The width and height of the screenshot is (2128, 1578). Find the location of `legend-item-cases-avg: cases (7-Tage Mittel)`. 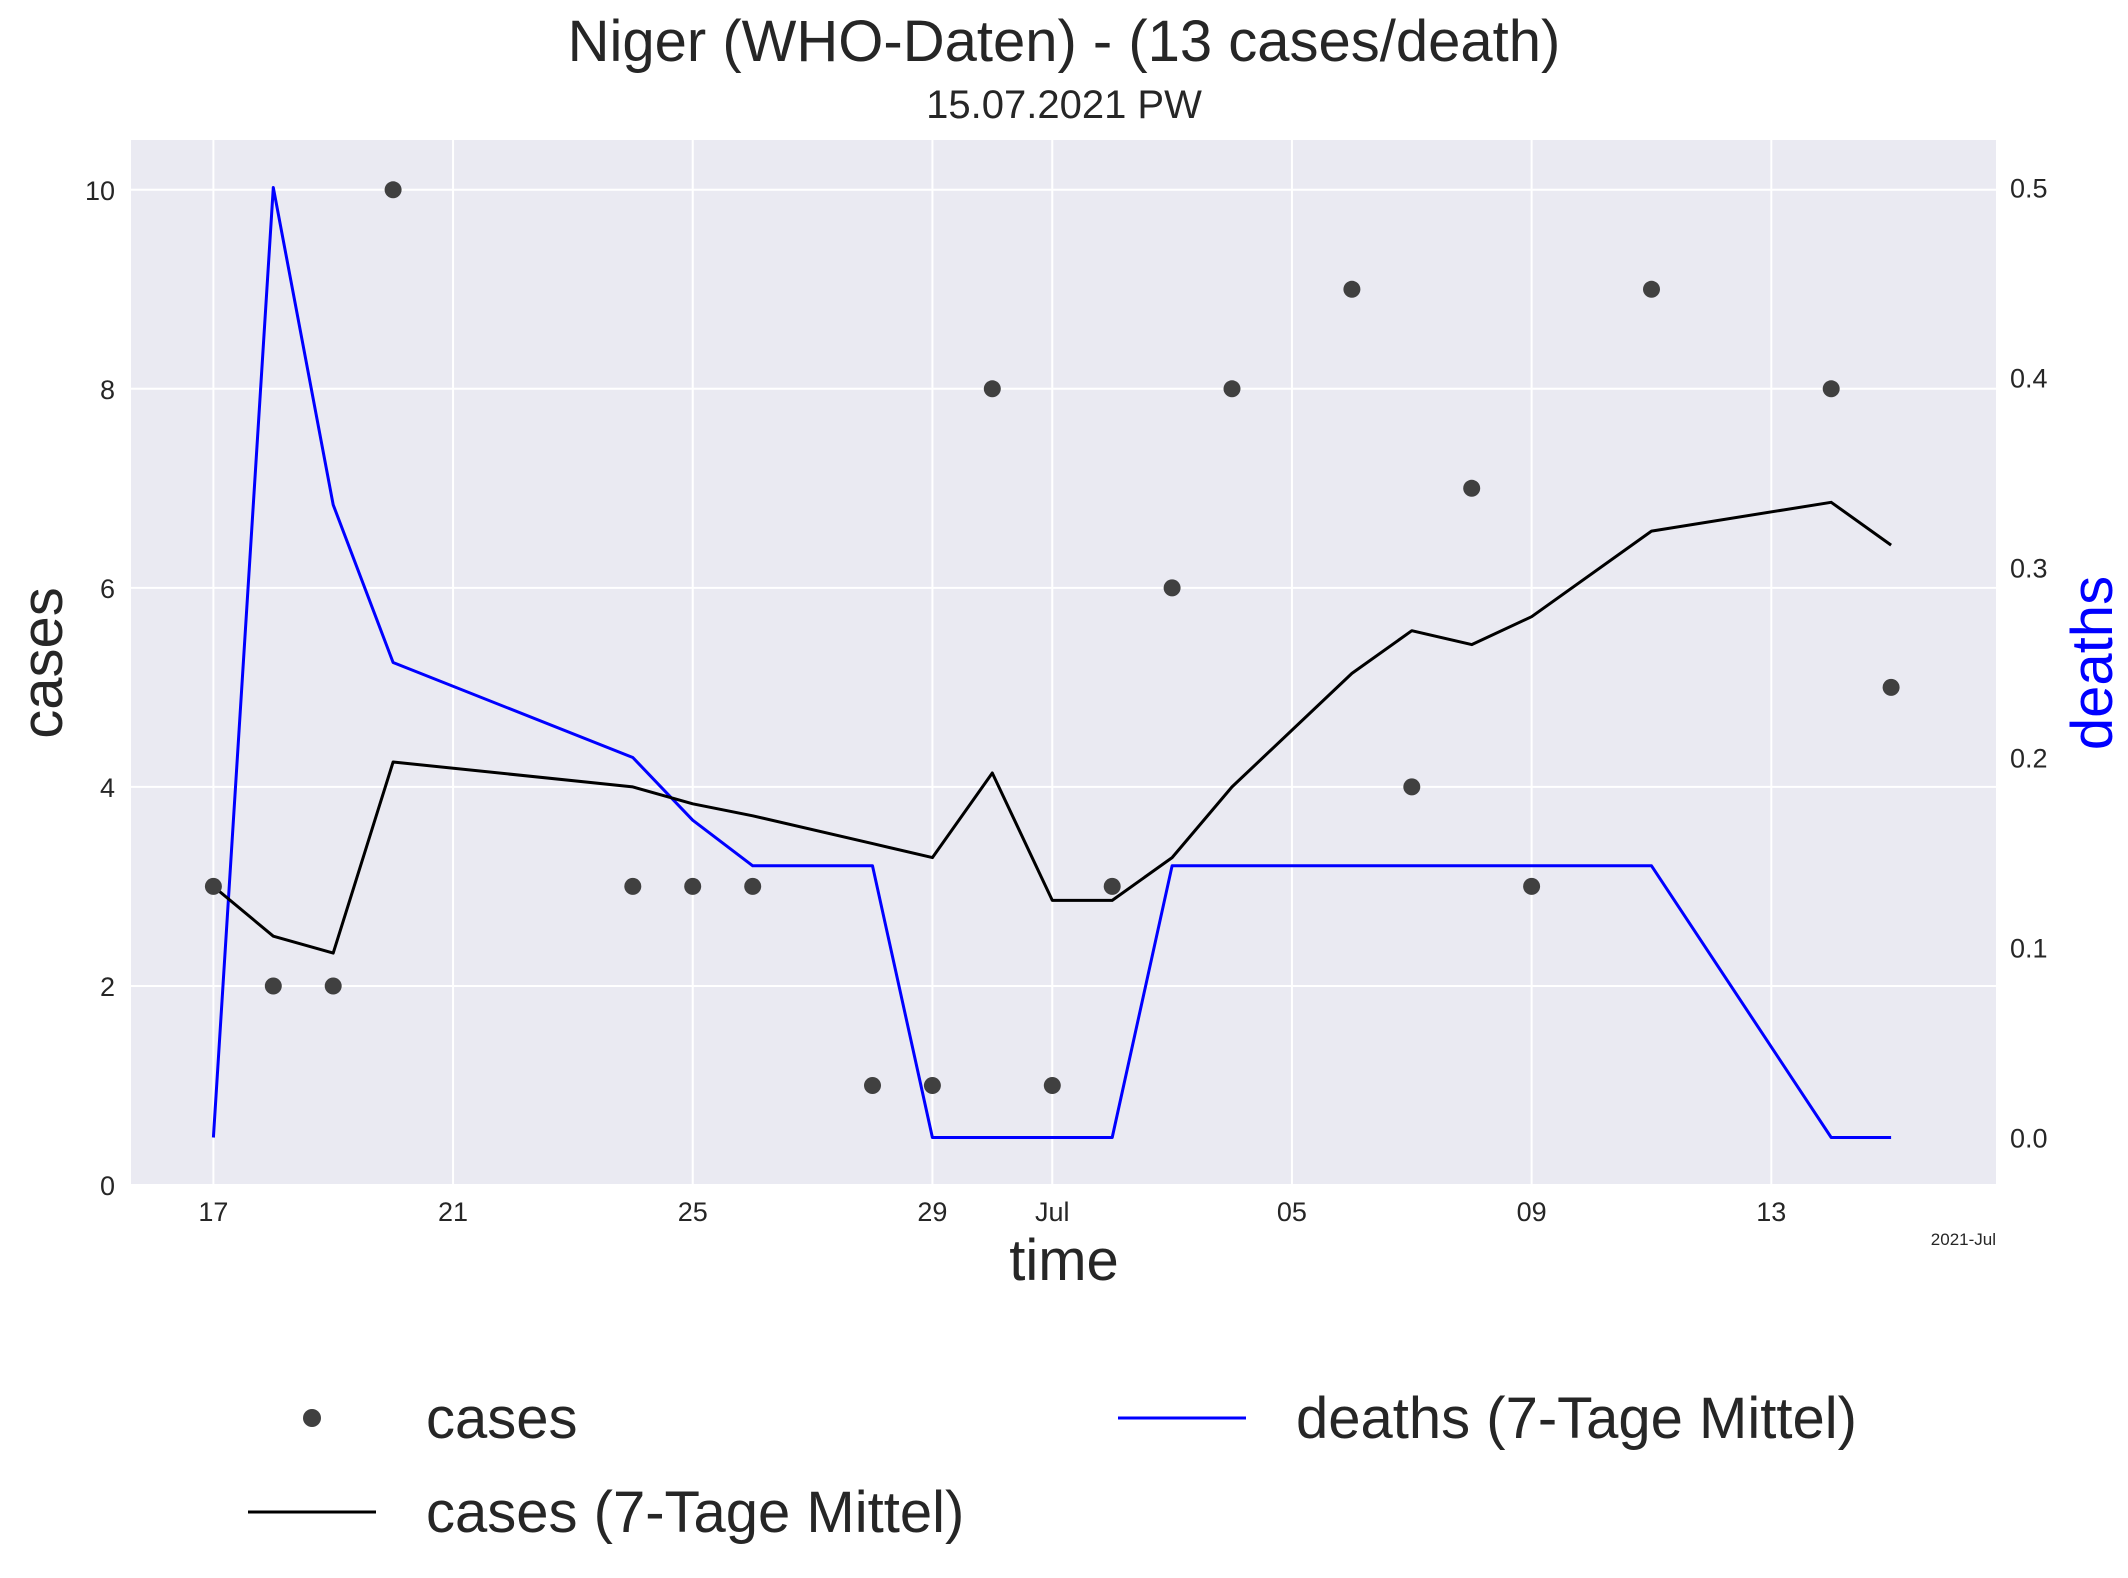

legend-item-cases-avg: cases (7-Tage Mittel) is located at coordinates (606, 1512).